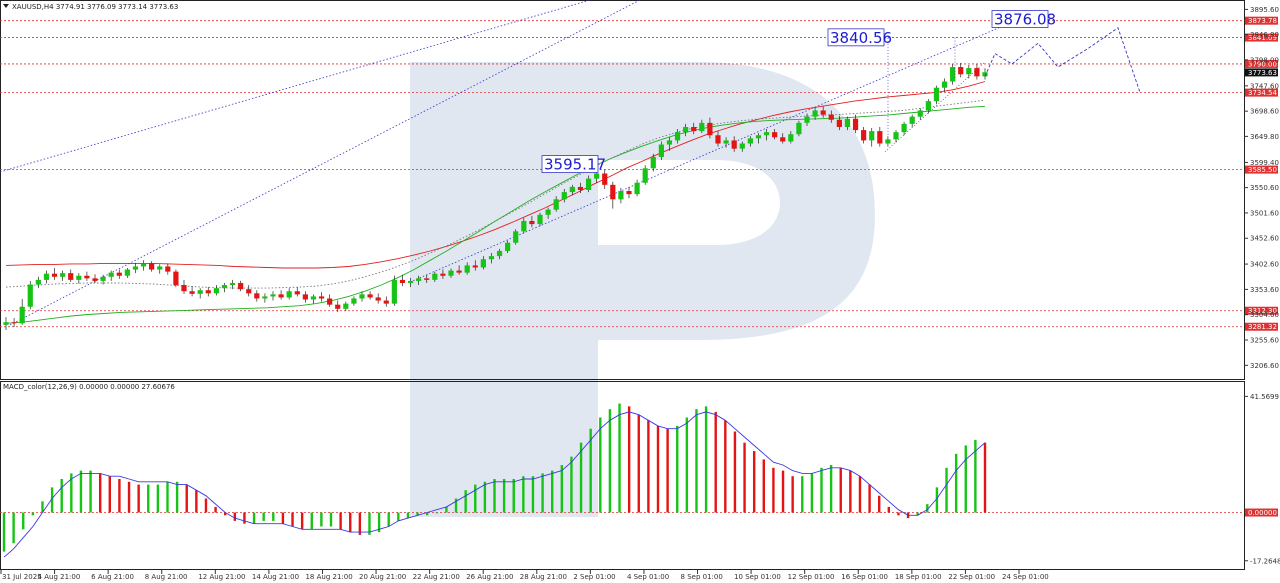 This screenshot has height=583, width=1280. I want to click on callout-text: 3595.17, so click(575, 165).